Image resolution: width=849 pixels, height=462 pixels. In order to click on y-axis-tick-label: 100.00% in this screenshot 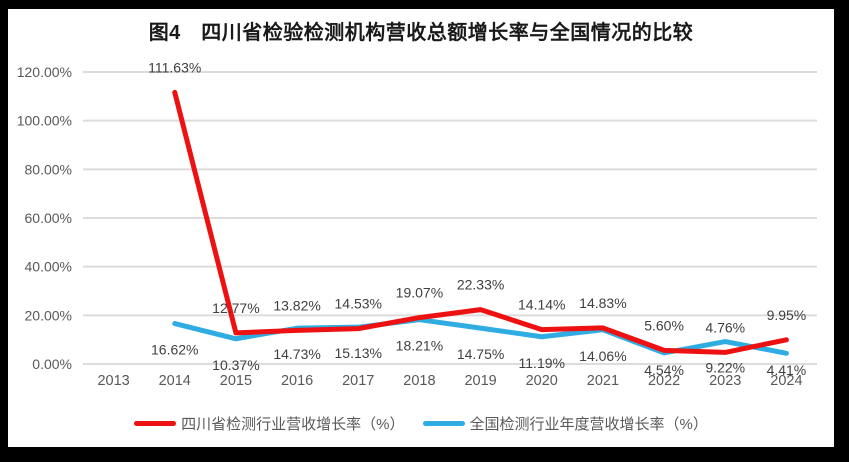, I will do `click(44, 121)`.